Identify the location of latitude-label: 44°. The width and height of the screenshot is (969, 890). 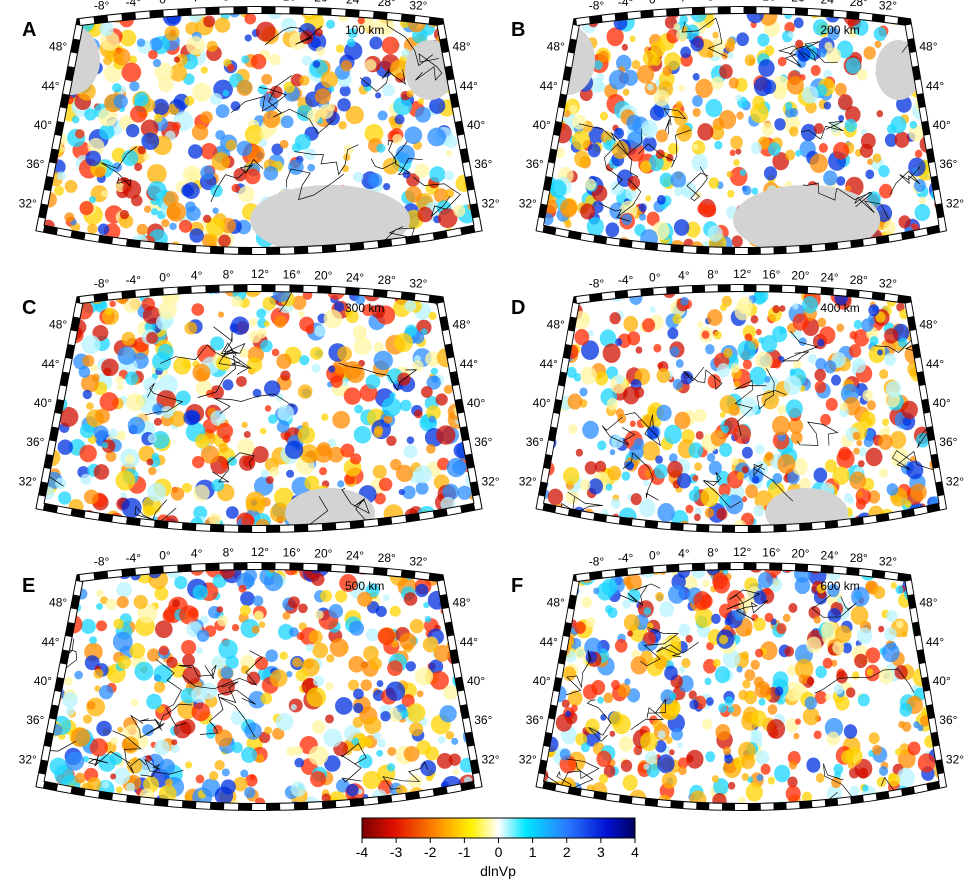
(549, 642).